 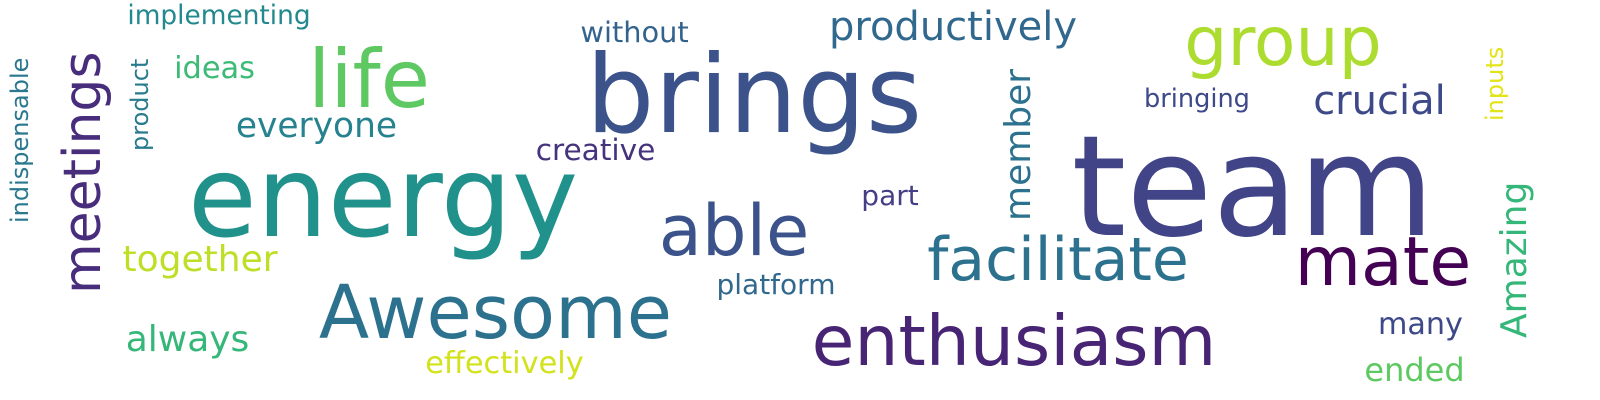 What do you see at coordinates (187, 339) in the screenshot?
I see `word-always: always` at bounding box center [187, 339].